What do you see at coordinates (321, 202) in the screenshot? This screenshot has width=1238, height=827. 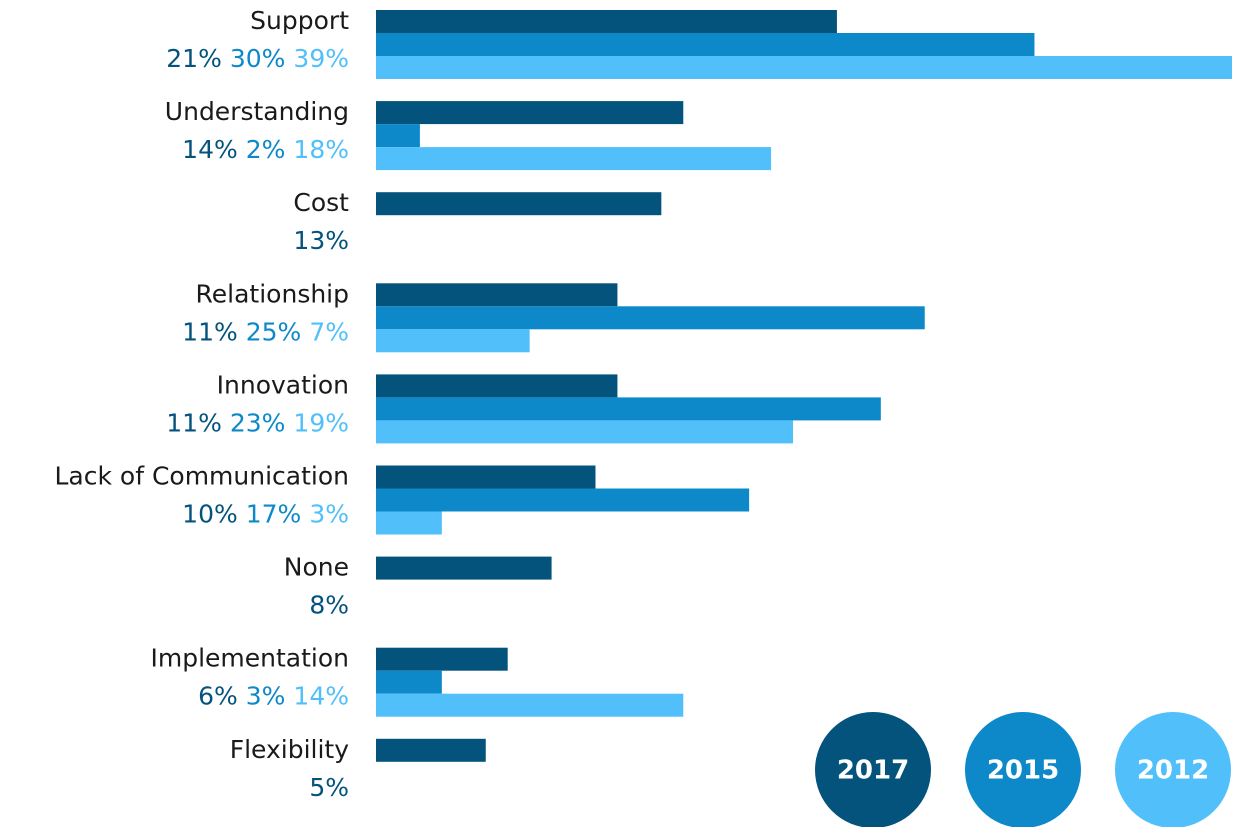 I see `category-label: Cost` at bounding box center [321, 202].